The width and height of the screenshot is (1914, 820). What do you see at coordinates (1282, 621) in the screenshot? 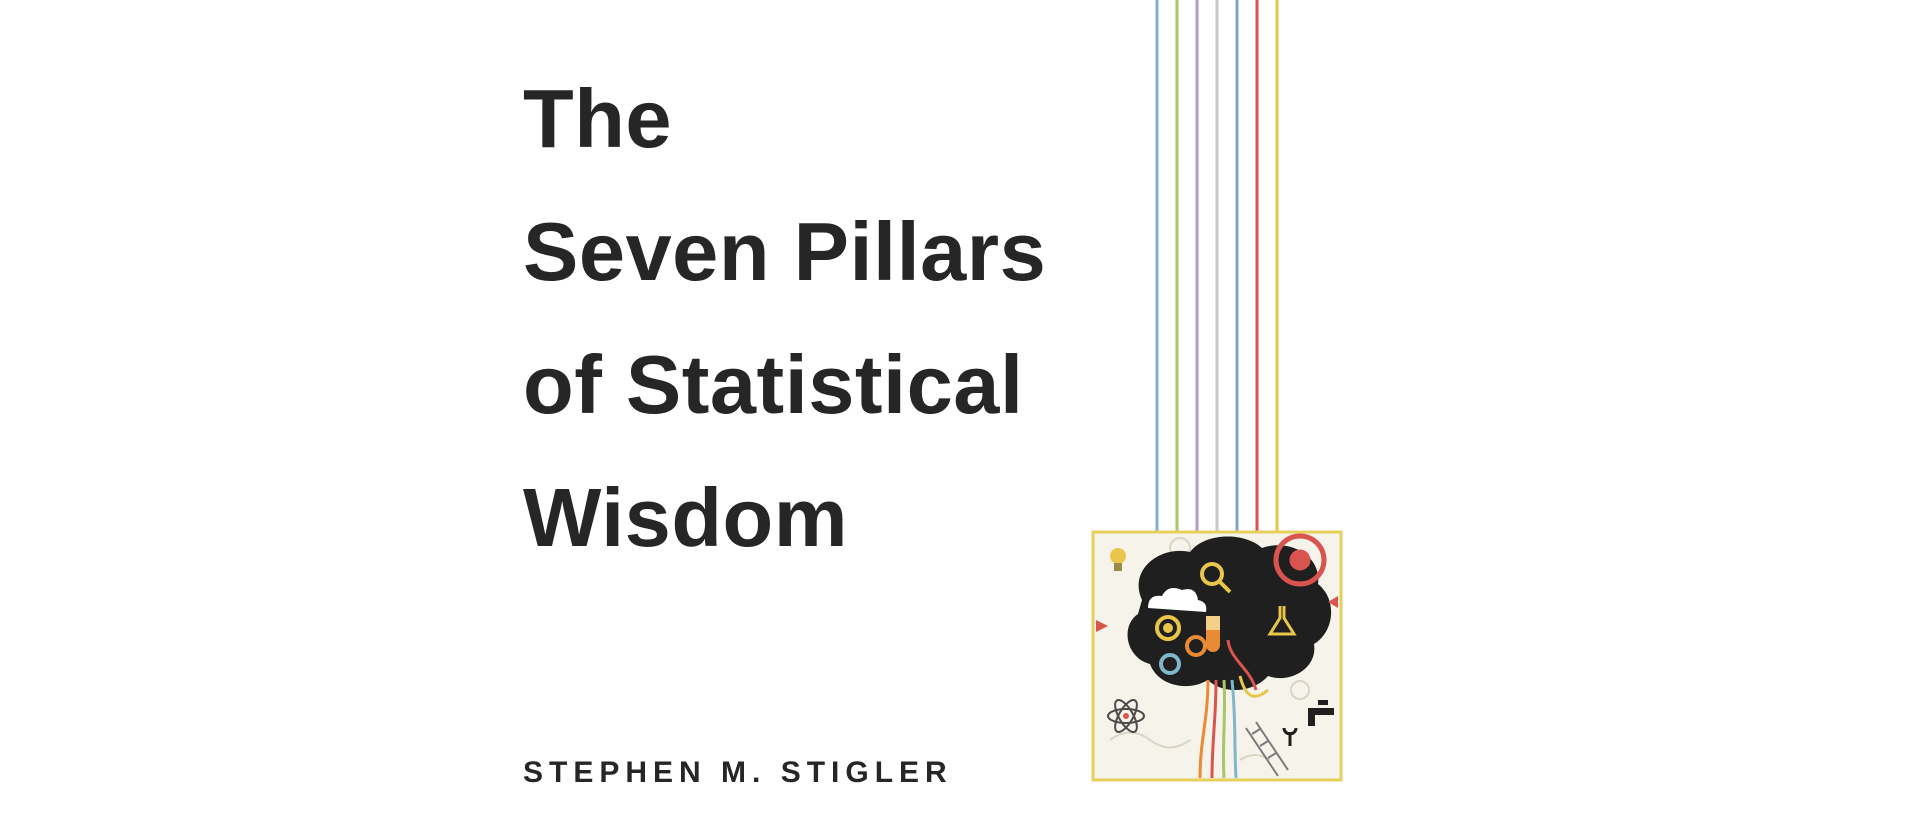
I see `flask-icon` at bounding box center [1282, 621].